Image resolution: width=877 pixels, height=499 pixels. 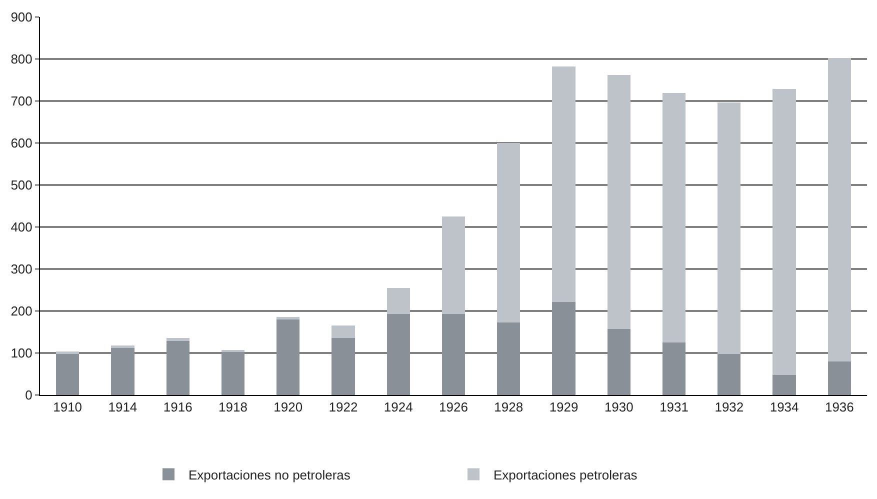 What do you see at coordinates (28, 395) in the screenshot?
I see `y-tick-label: 0` at bounding box center [28, 395].